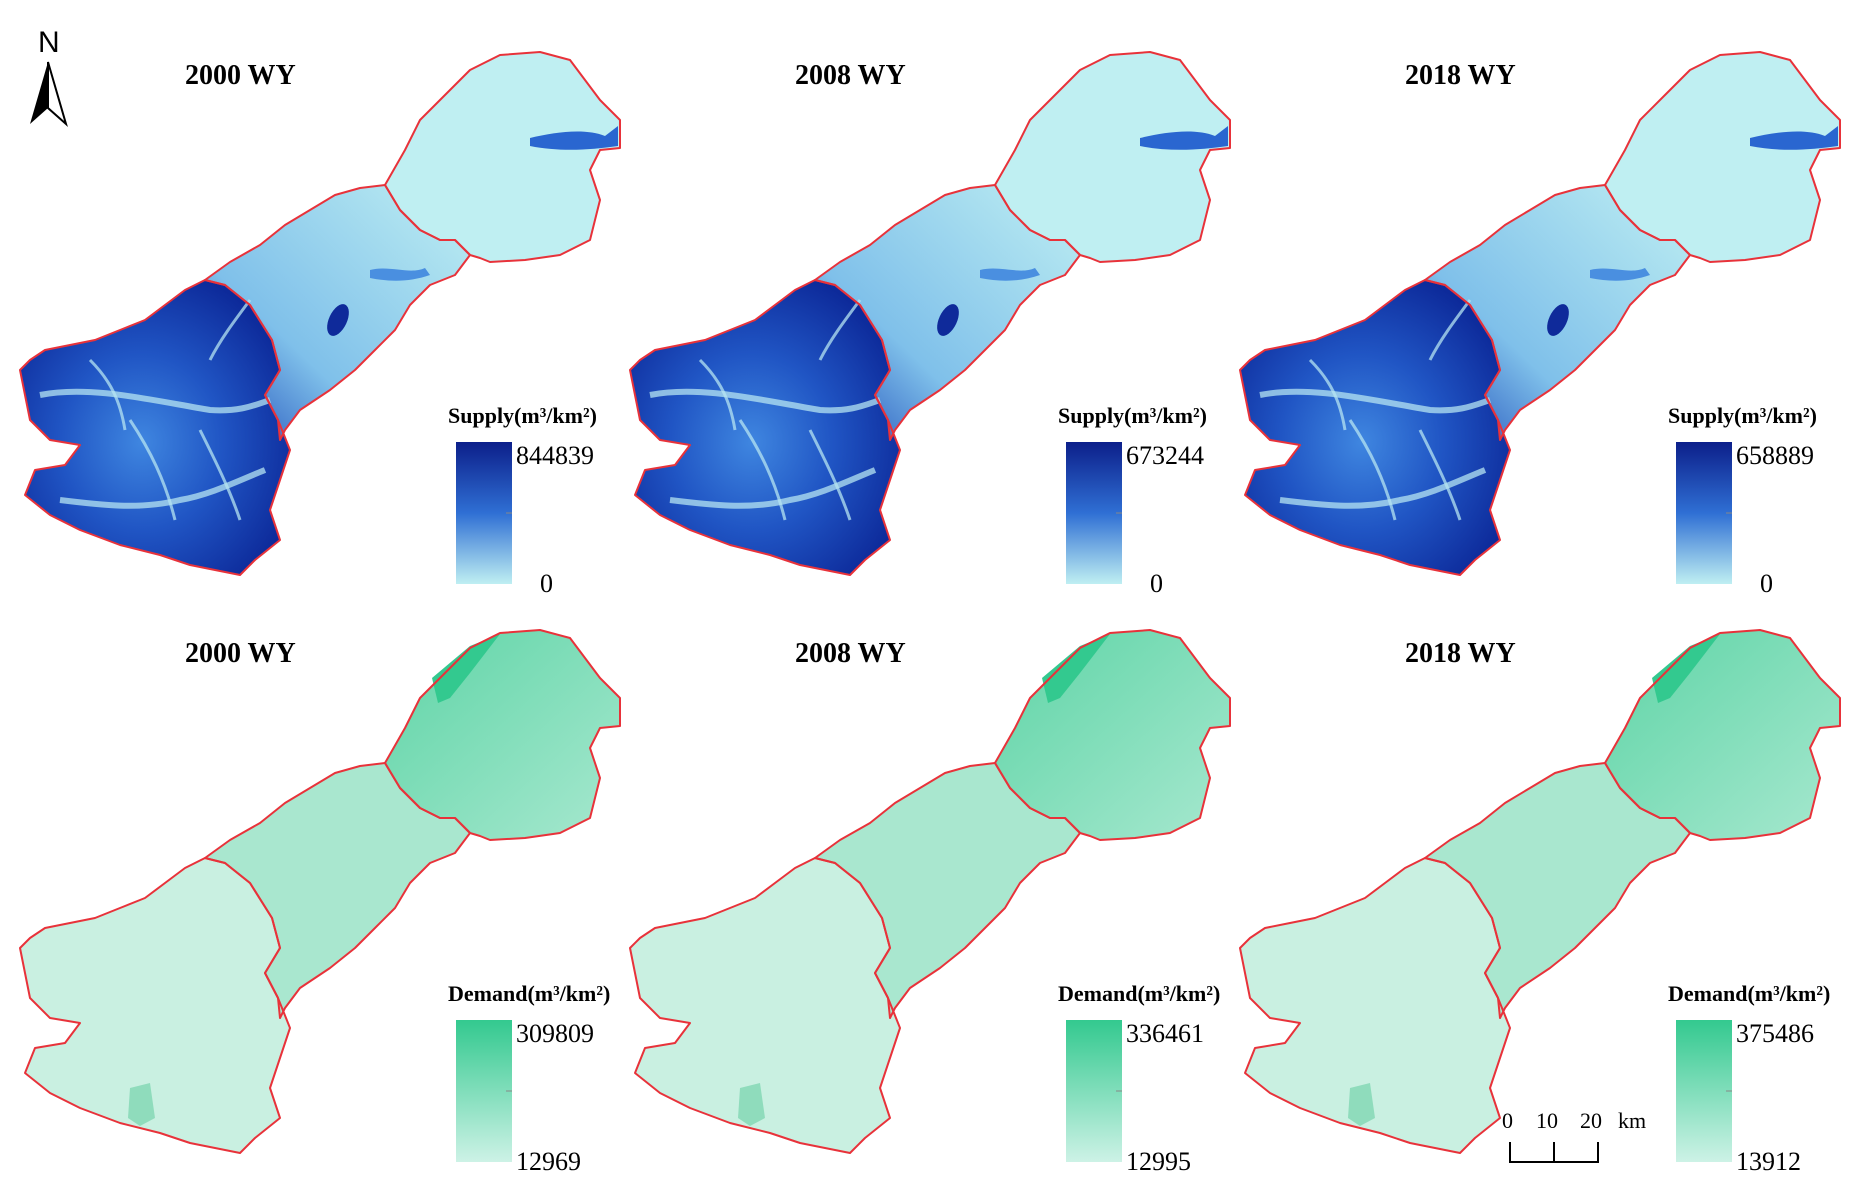 This screenshot has height=1190, width=1862. I want to click on scale-label-20: 20, so click(1591, 1120).